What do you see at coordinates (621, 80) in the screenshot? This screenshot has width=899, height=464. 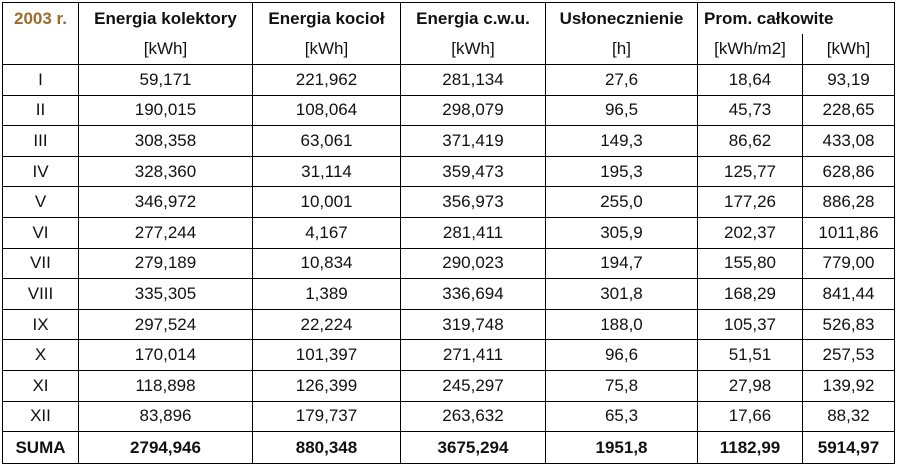 I see `table-cell: 27,6` at bounding box center [621, 80].